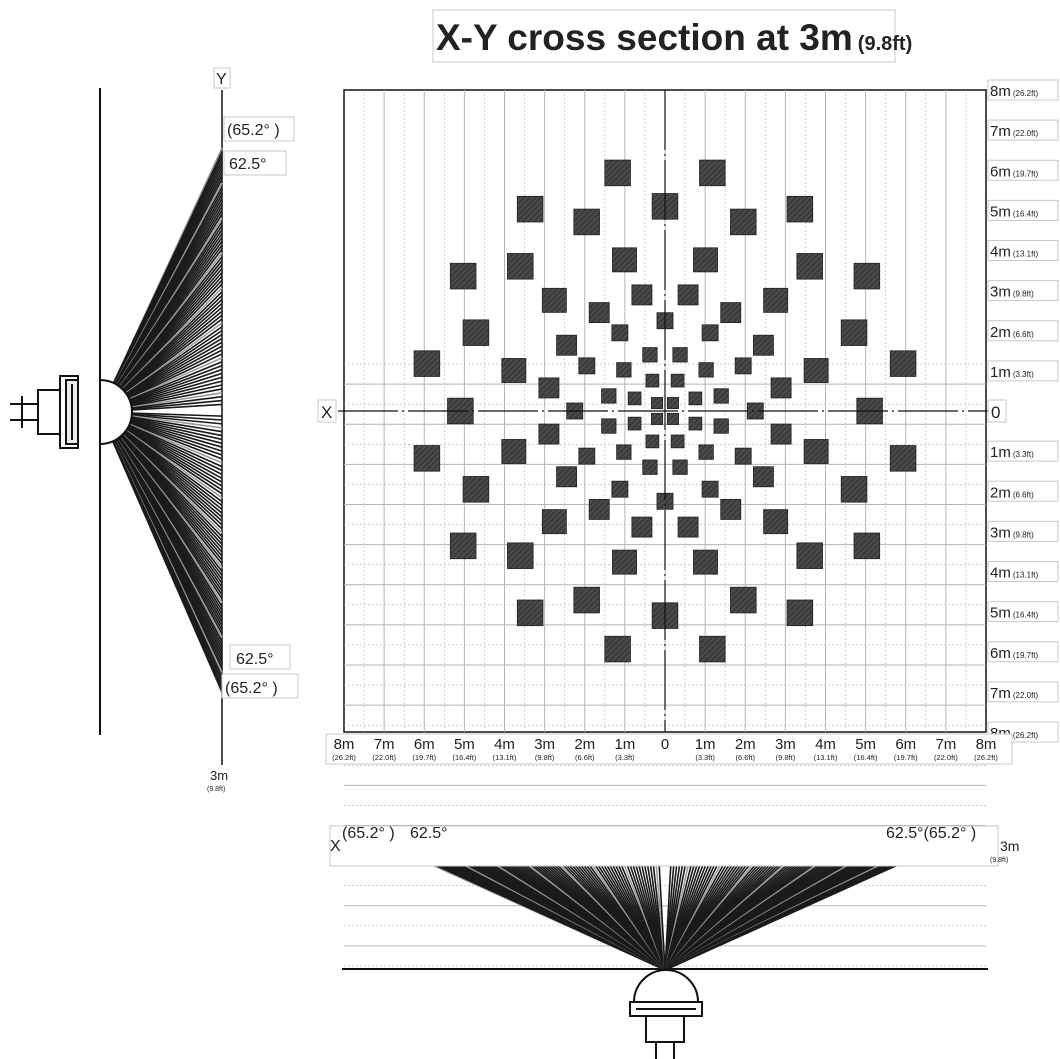 This screenshot has width=1060, height=1059. Describe the element at coordinates (666, 1014) in the screenshot. I see `sensor-bottom-icon` at that location.